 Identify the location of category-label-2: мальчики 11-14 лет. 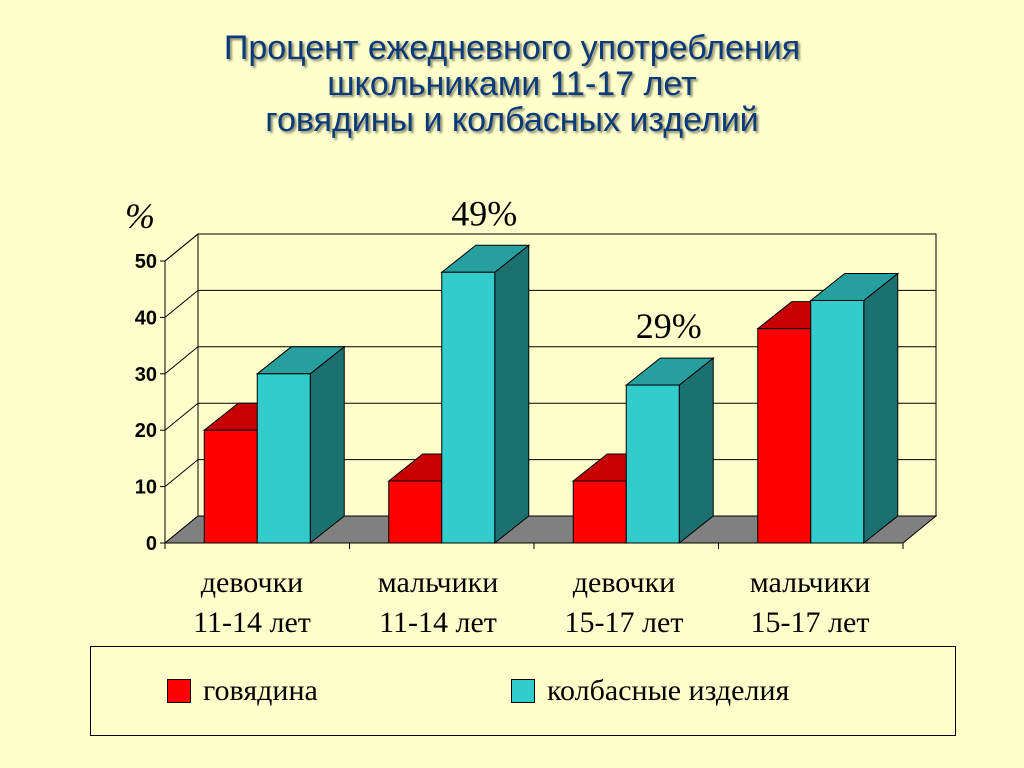
(438, 603).